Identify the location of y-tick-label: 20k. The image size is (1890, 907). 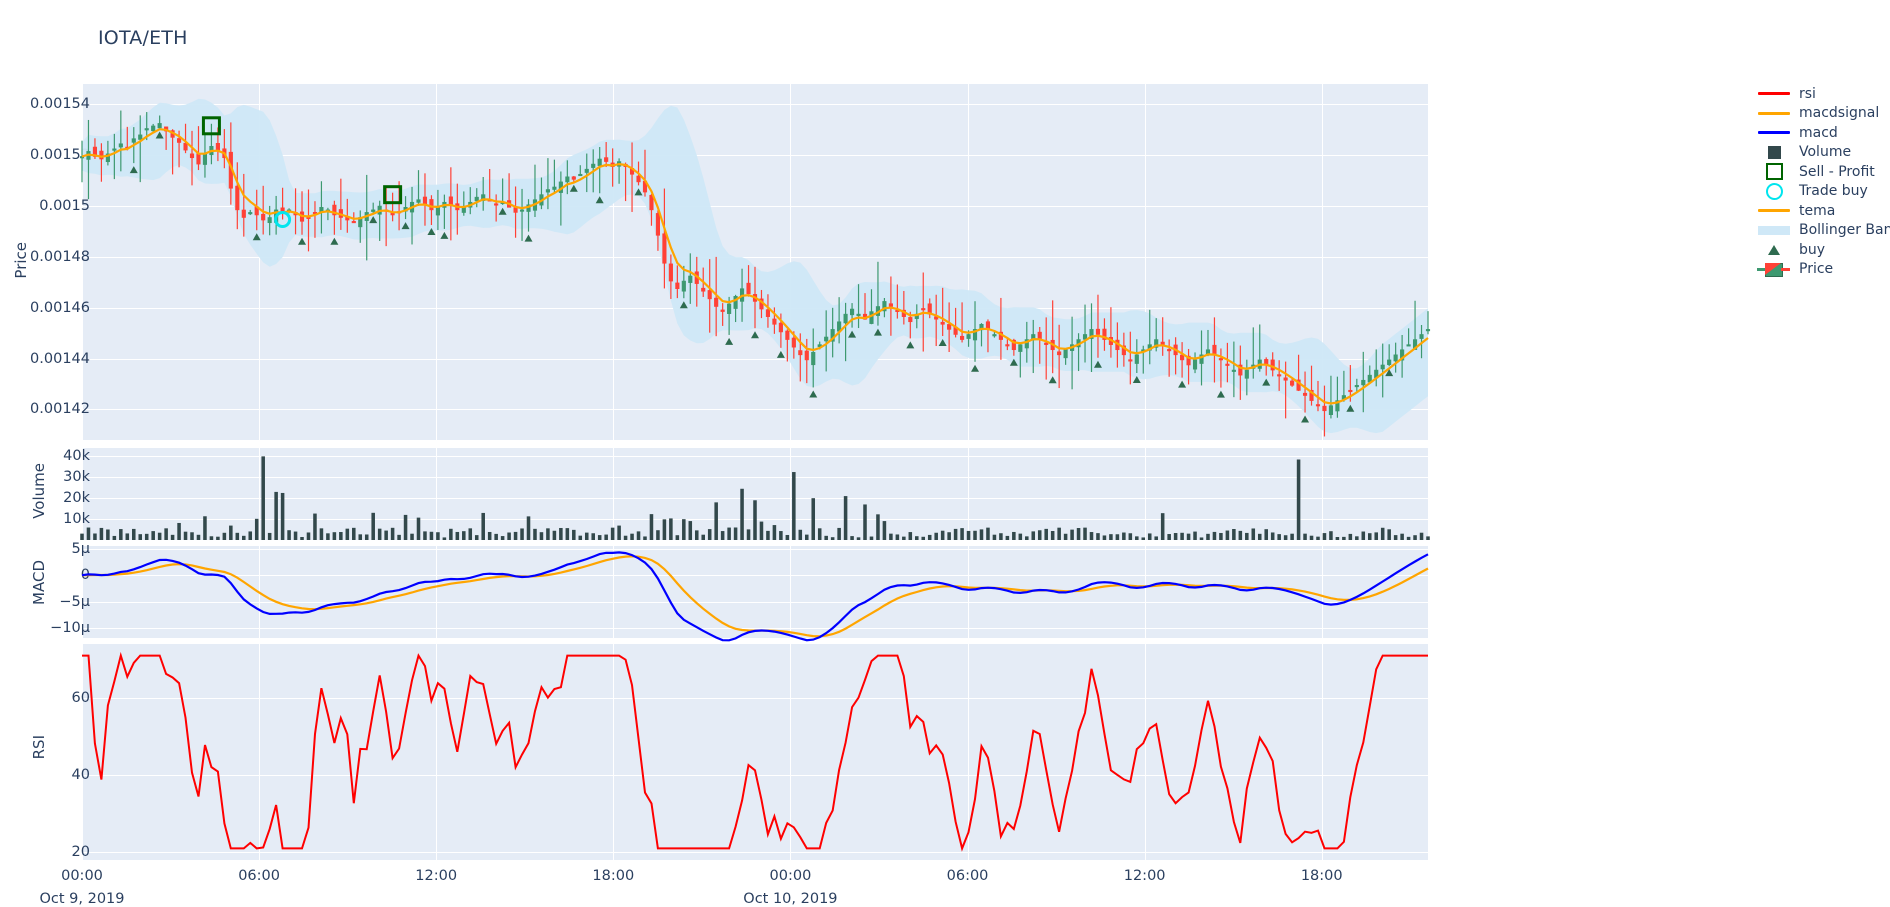
(76, 498).